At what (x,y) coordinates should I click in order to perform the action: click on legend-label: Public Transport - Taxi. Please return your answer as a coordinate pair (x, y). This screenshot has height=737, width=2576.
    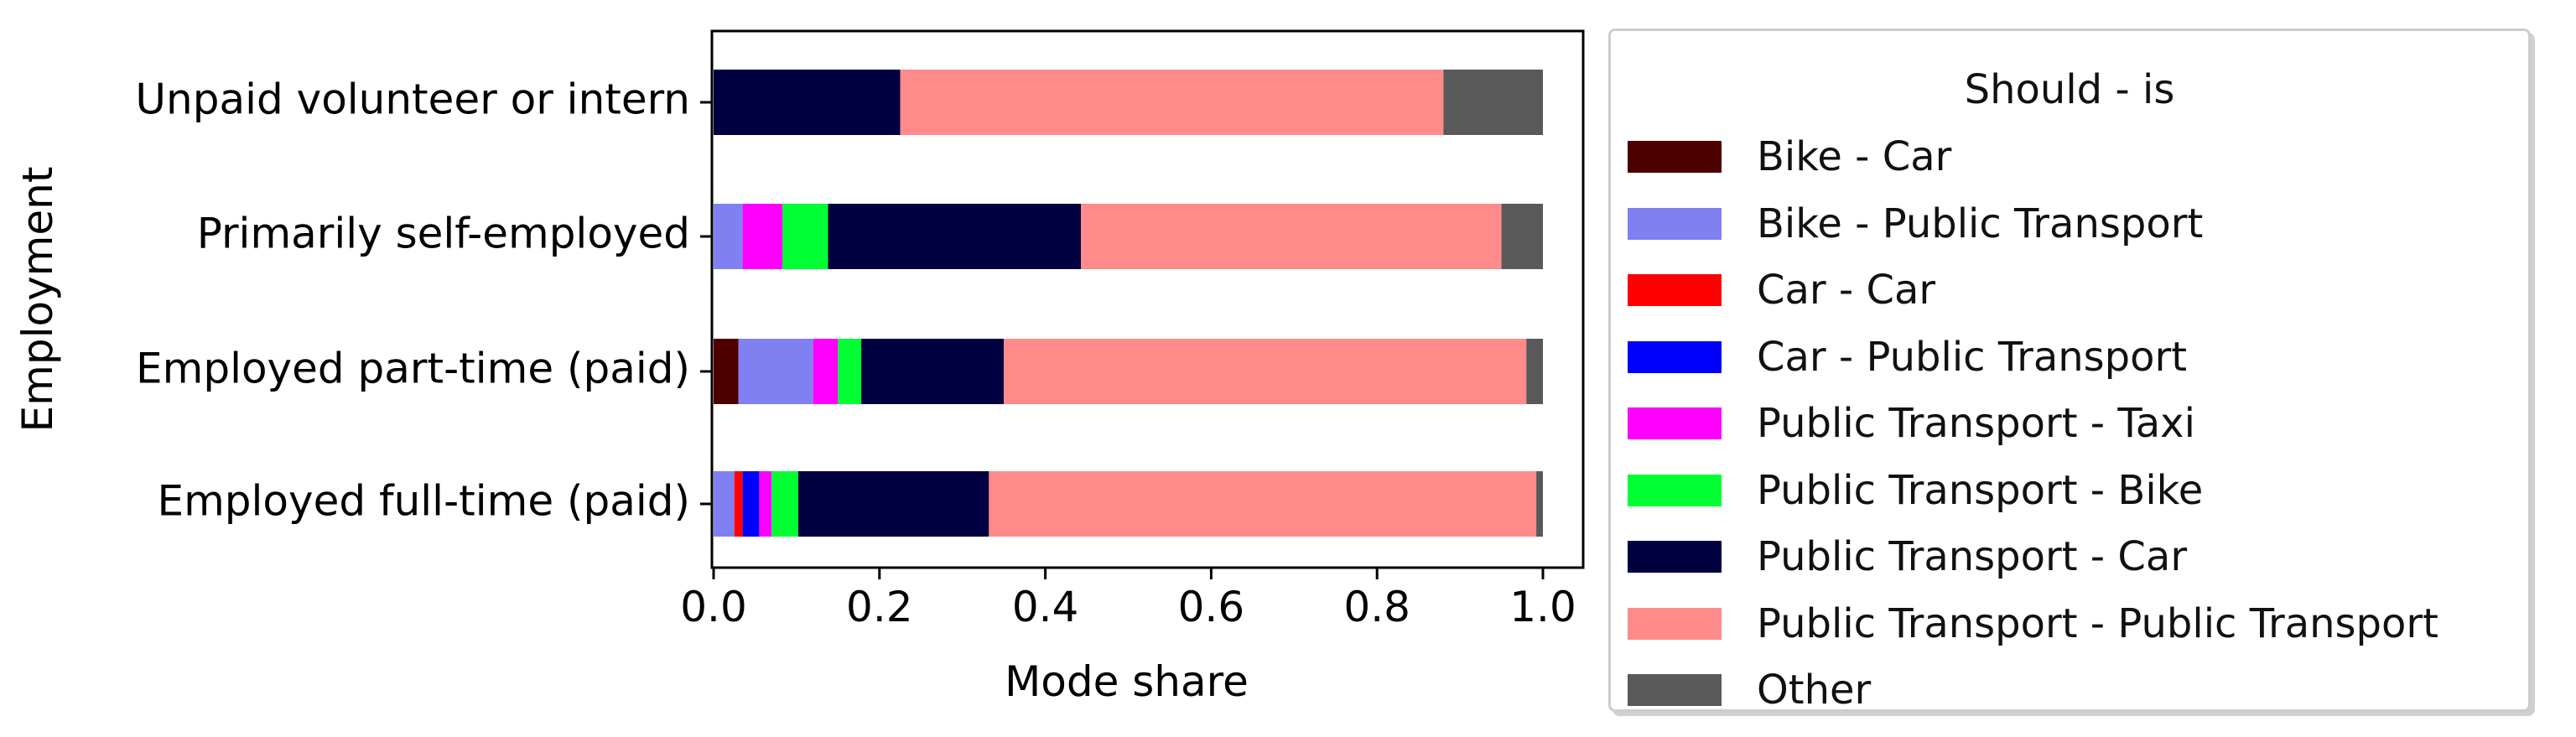
    Looking at the image, I should click on (1976, 423).